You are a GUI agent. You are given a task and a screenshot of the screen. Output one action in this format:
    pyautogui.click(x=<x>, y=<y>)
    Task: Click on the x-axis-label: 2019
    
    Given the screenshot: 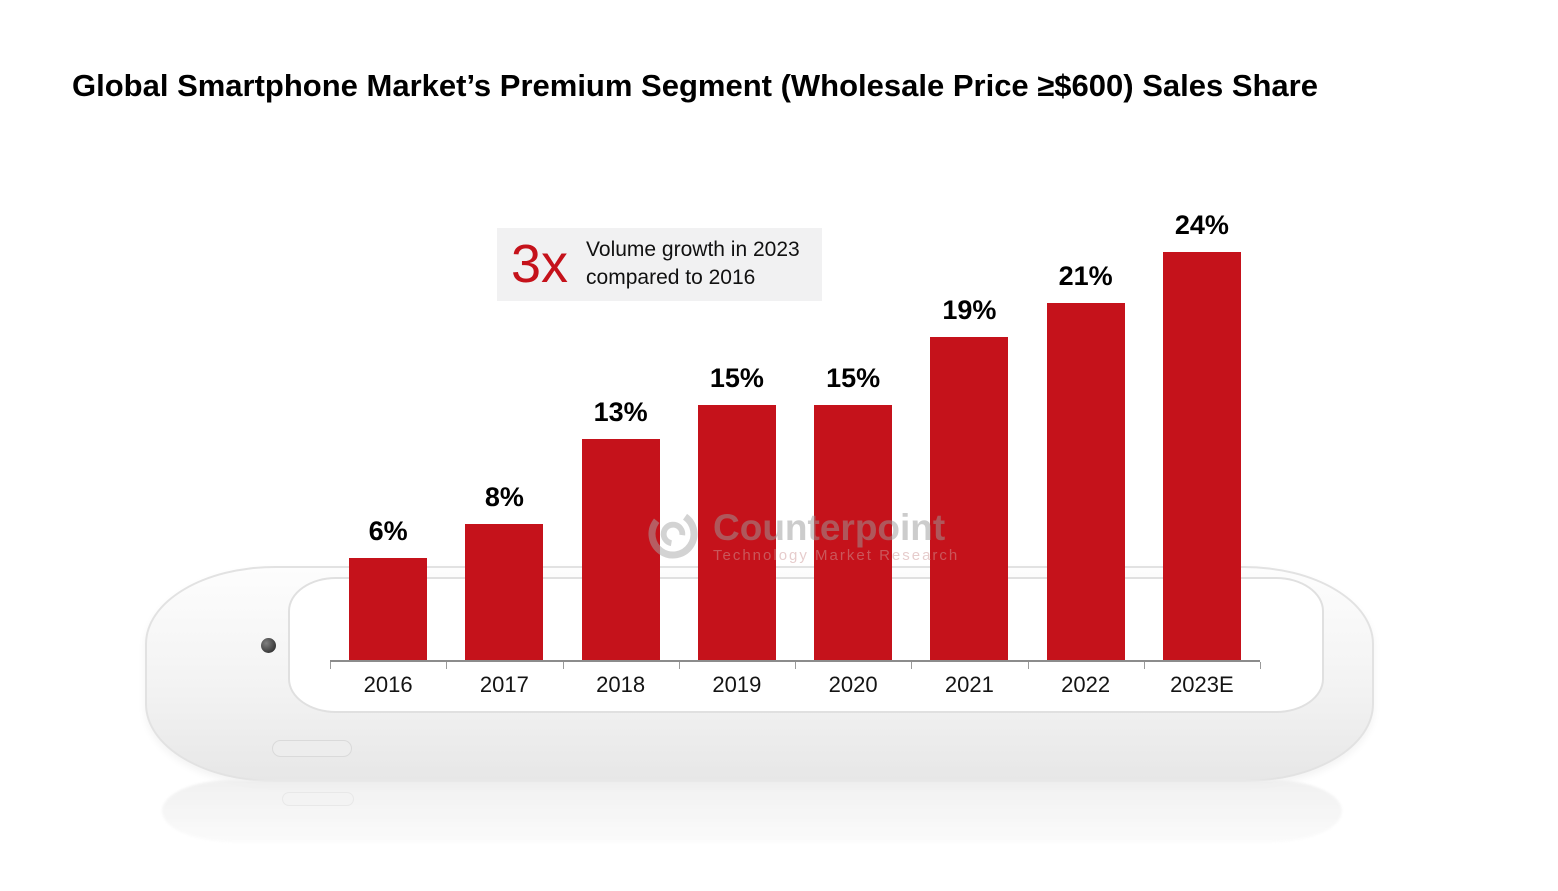 What is the action you would take?
    pyautogui.click(x=737, y=684)
    